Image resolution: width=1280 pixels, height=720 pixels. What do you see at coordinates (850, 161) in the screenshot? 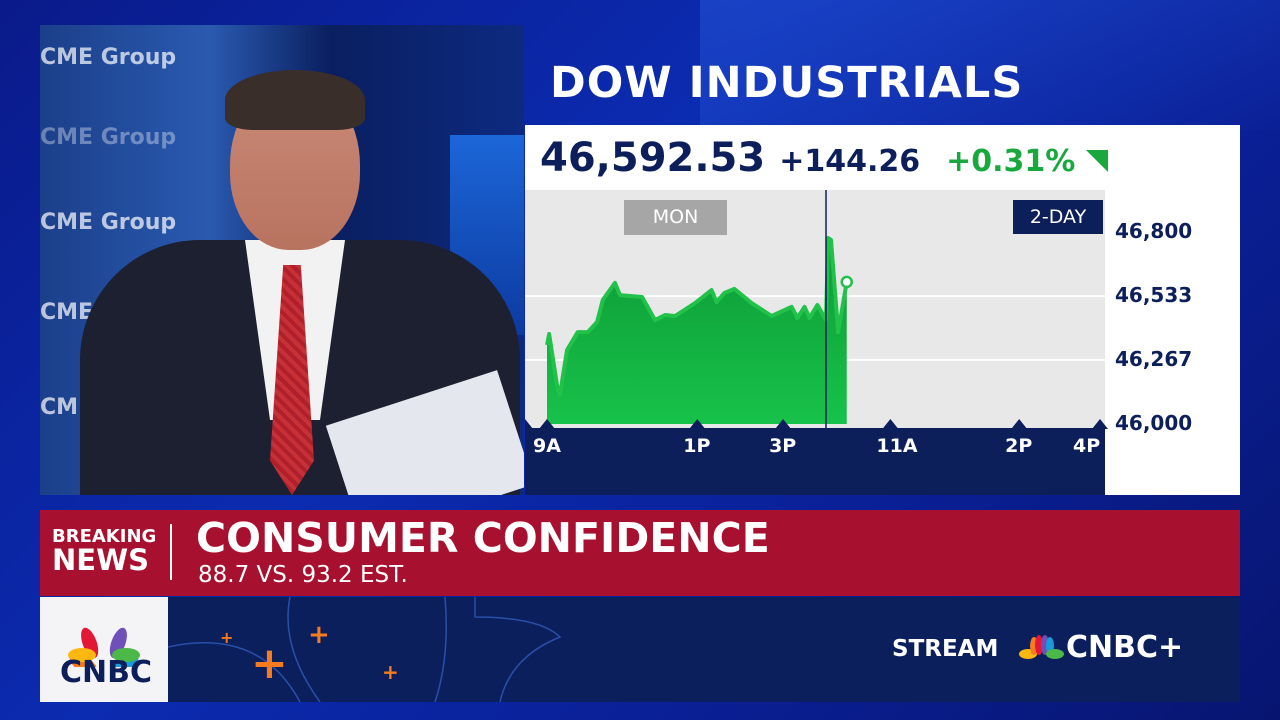
I see `index-change: +144.26` at bounding box center [850, 161].